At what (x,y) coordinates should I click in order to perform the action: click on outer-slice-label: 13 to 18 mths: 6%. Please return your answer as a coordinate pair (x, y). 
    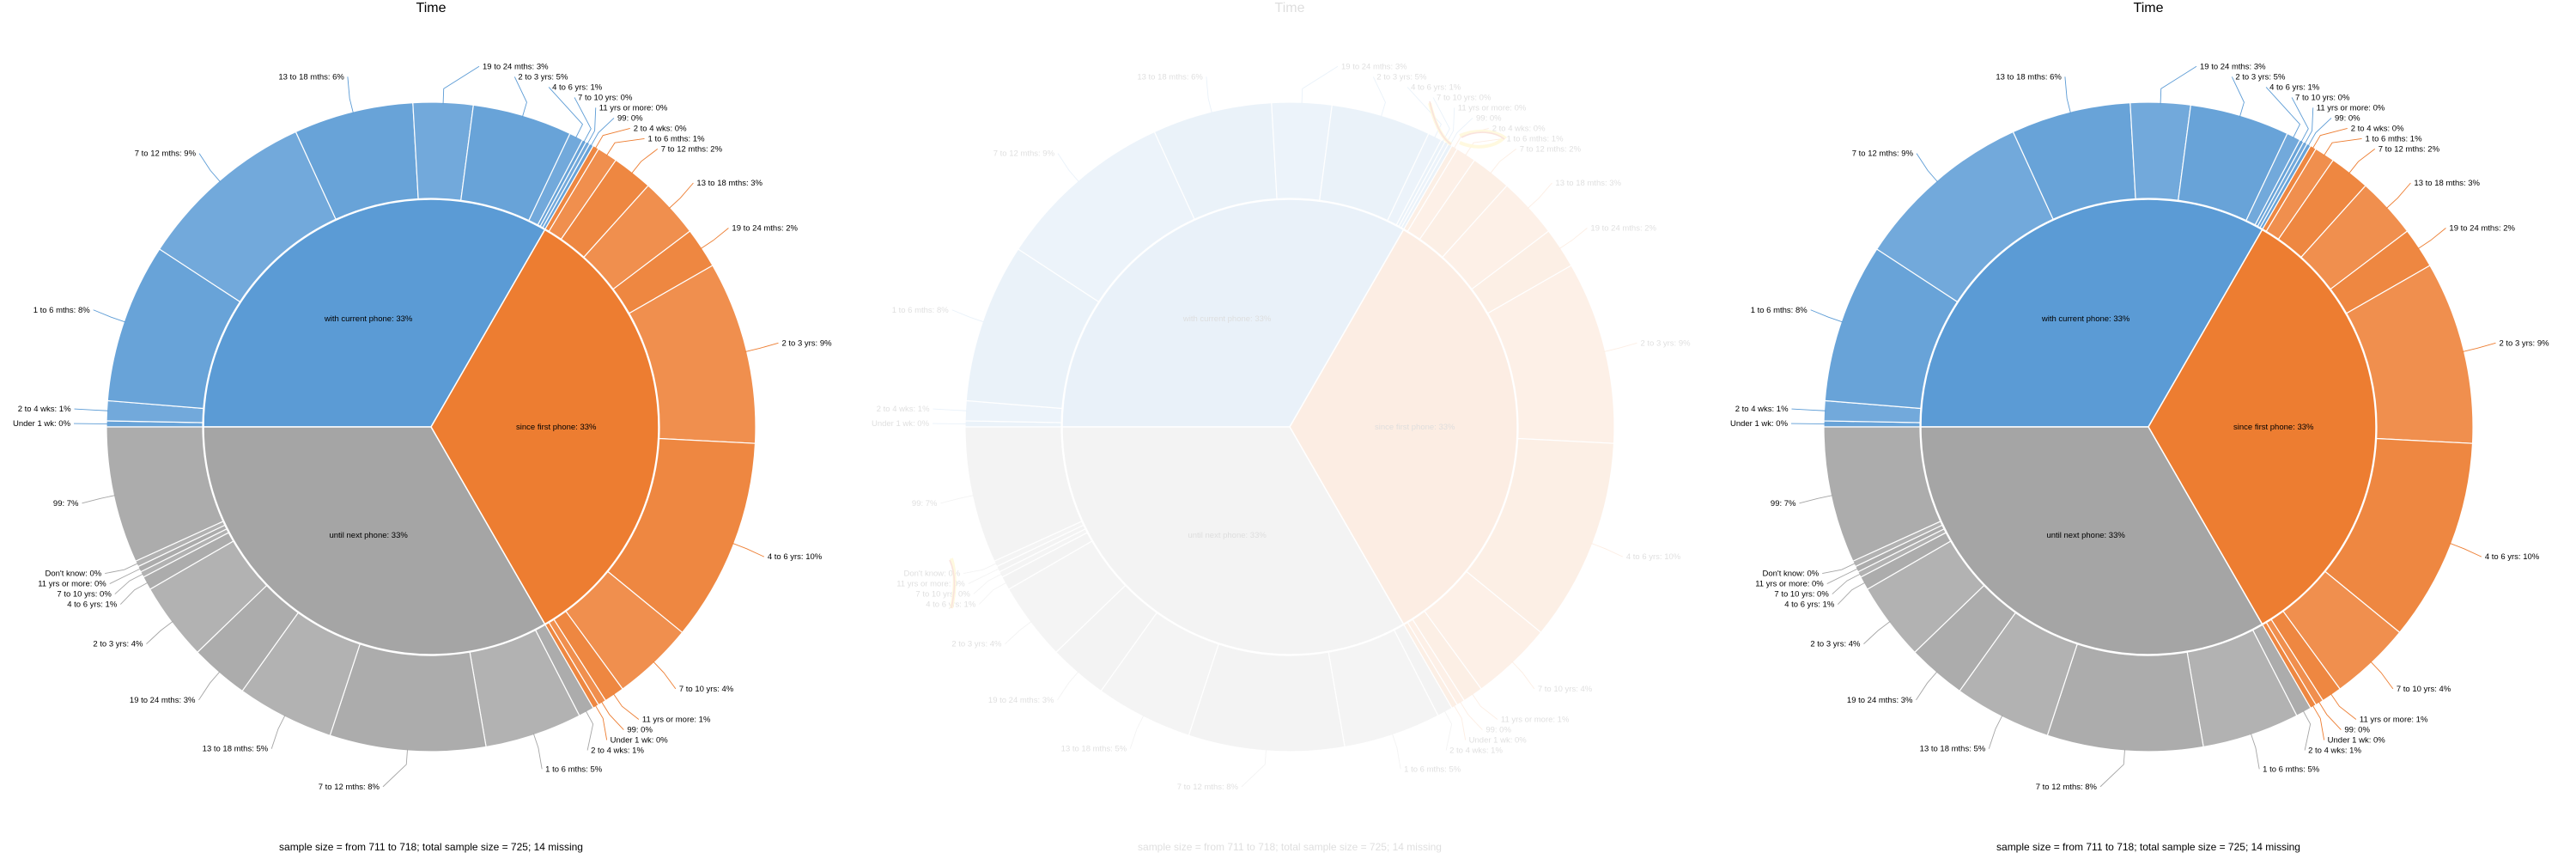
    Looking at the image, I should click on (2029, 77).